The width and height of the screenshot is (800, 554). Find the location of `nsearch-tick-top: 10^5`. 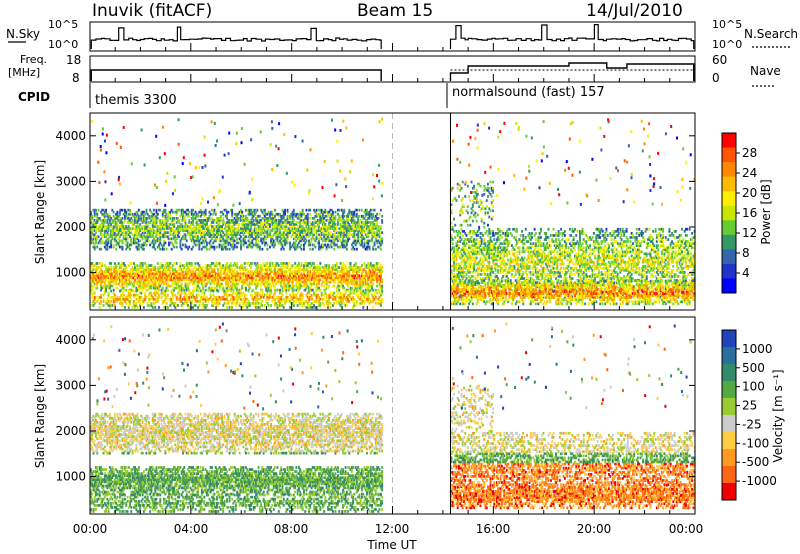

nsearch-tick-top: 10^5 is located at coordinates (727, 24).